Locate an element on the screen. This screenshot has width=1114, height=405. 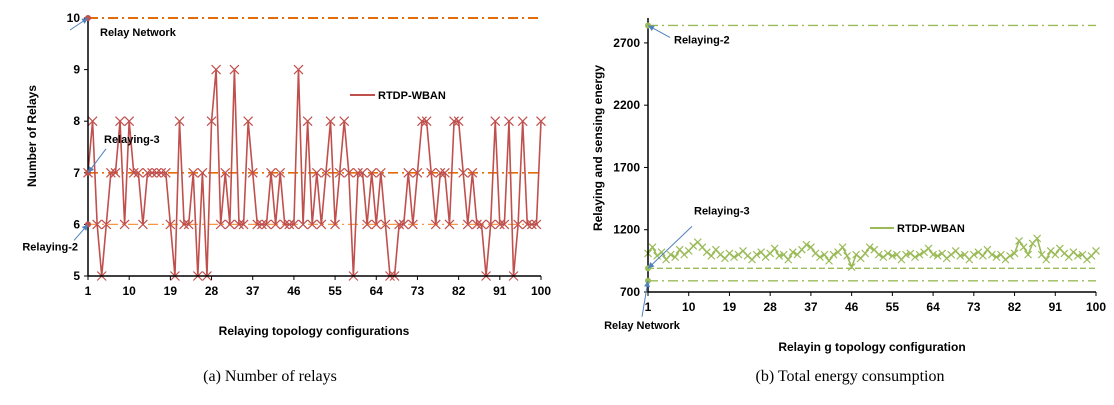
annotation-arrowhead is located at coordinates (91, 169).